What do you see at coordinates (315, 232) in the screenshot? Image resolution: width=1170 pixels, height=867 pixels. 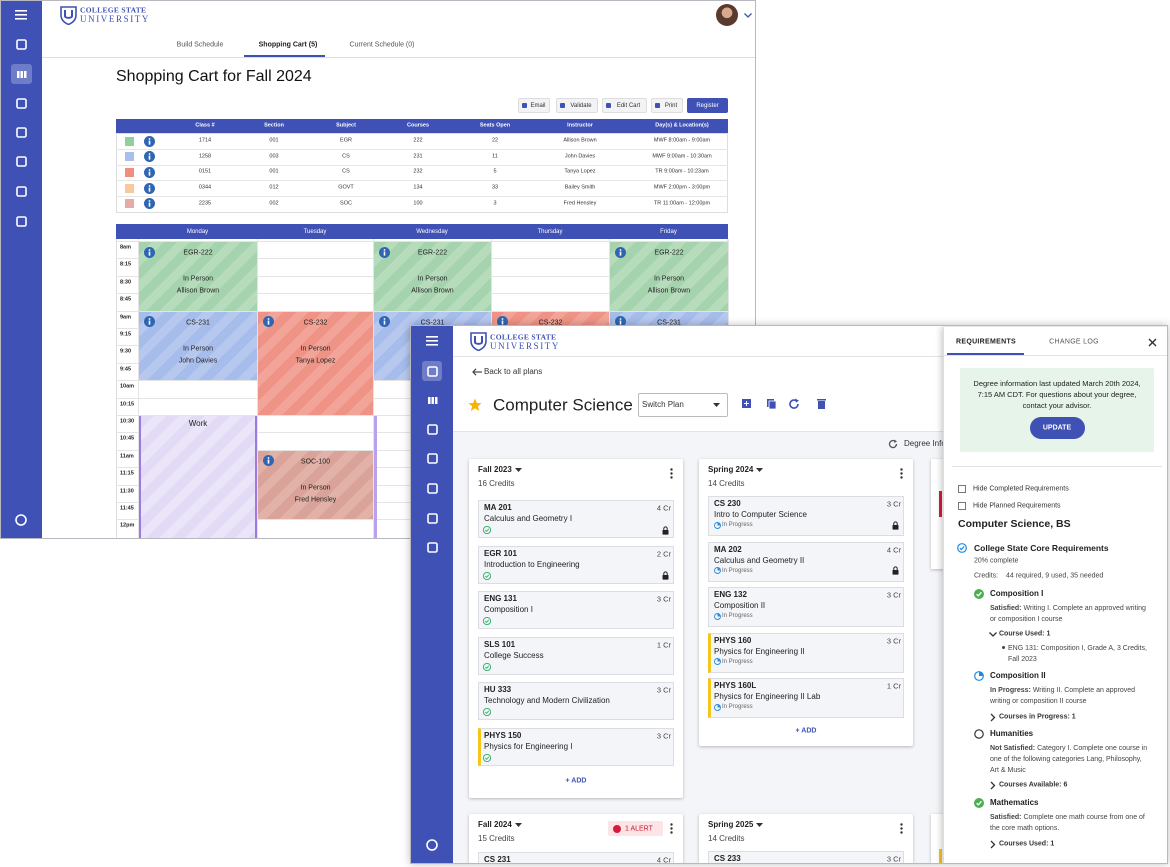 I see `day-header: Tuesday` at bounding box center [315, 232].